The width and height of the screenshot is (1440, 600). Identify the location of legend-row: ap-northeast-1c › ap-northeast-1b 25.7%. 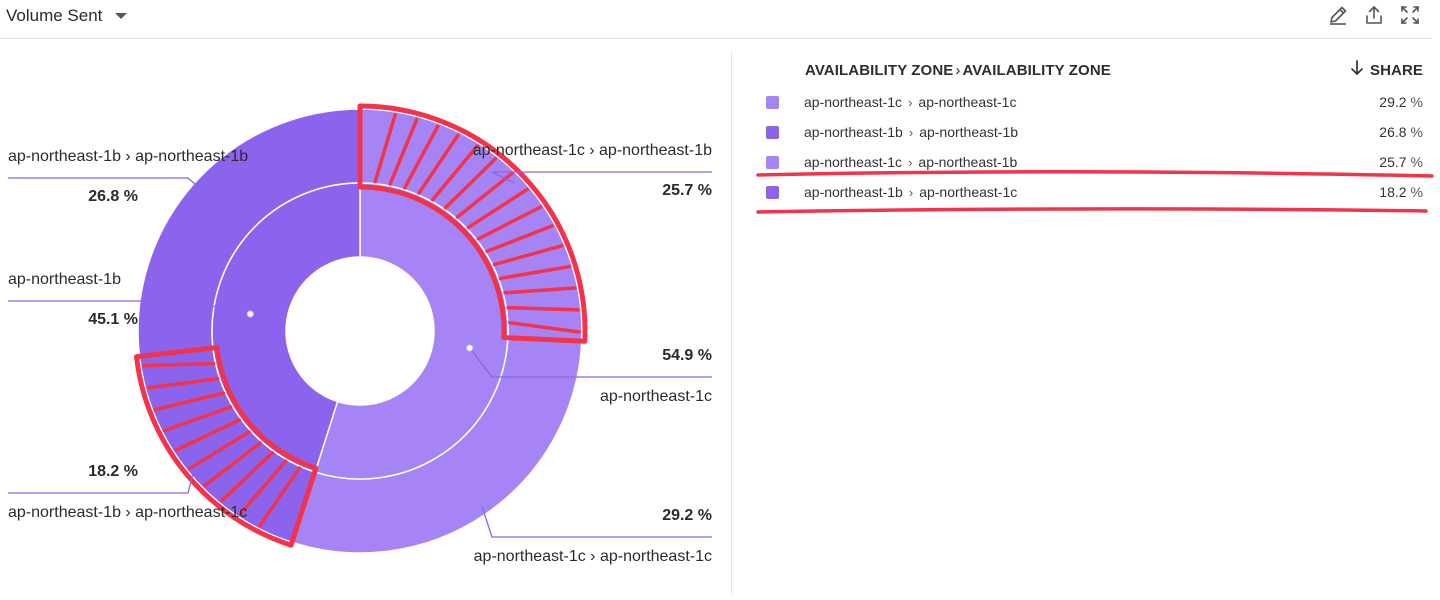
(1094, 162).